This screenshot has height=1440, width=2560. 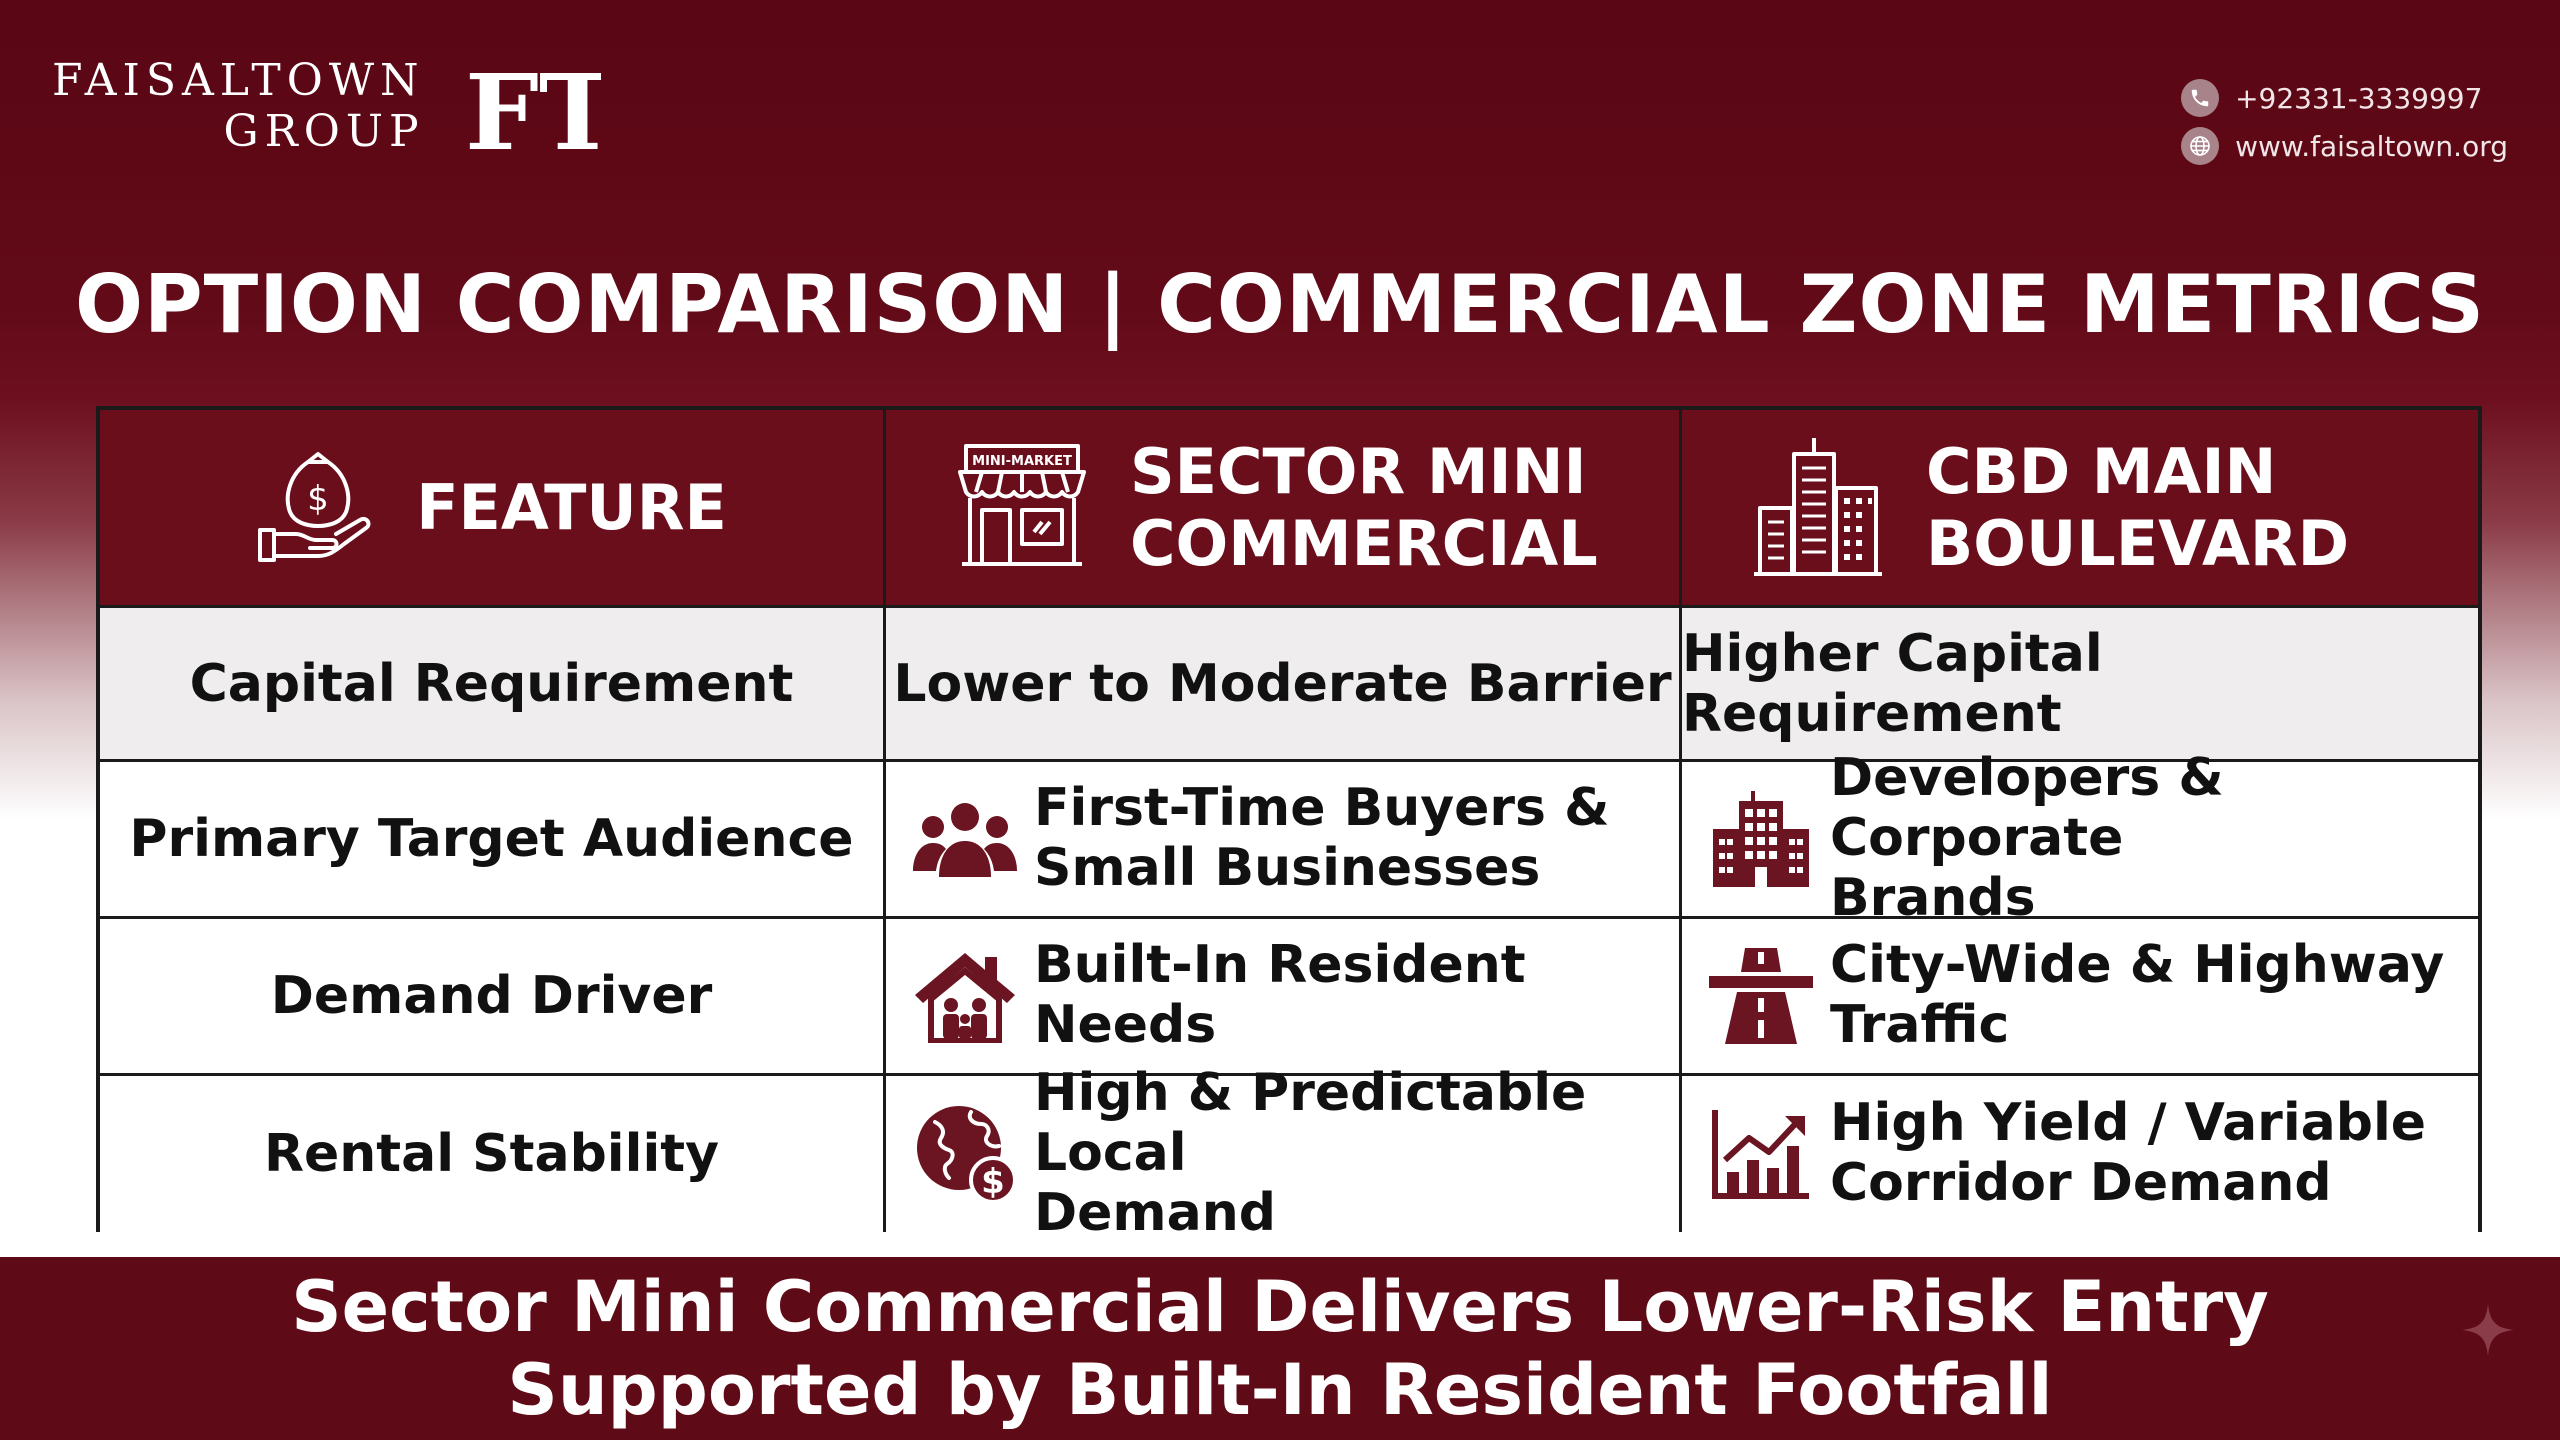 I want to click on growth-chart-icon, so click(x=1761, y=1154).